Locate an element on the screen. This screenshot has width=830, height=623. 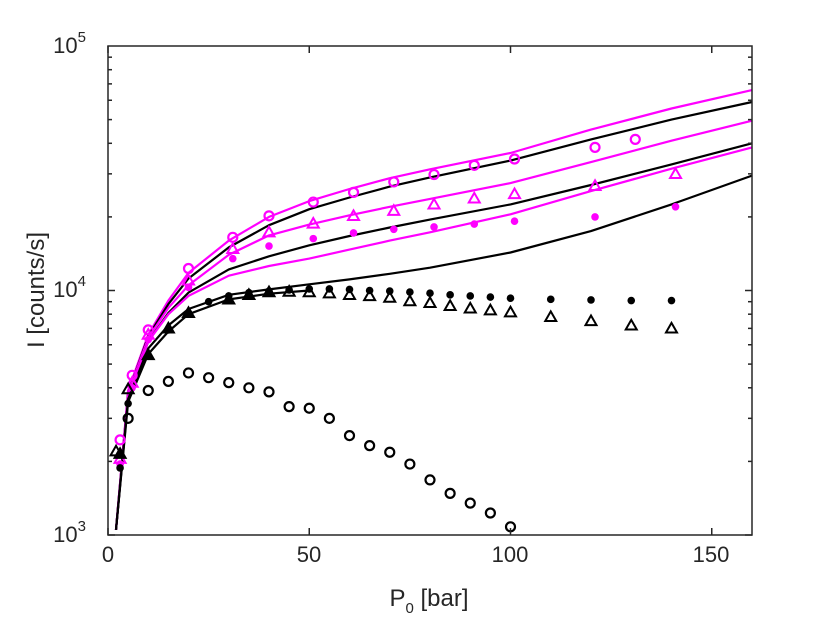
x-tick-label-0: 0 is located at coordinates (108, 554).